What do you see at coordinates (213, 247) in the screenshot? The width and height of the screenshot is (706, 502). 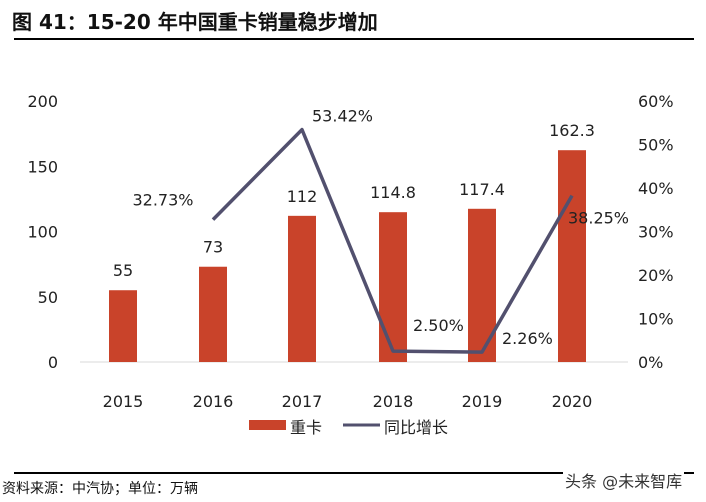 I see `bar-data-label: 73` at bounding box center [213, 247].